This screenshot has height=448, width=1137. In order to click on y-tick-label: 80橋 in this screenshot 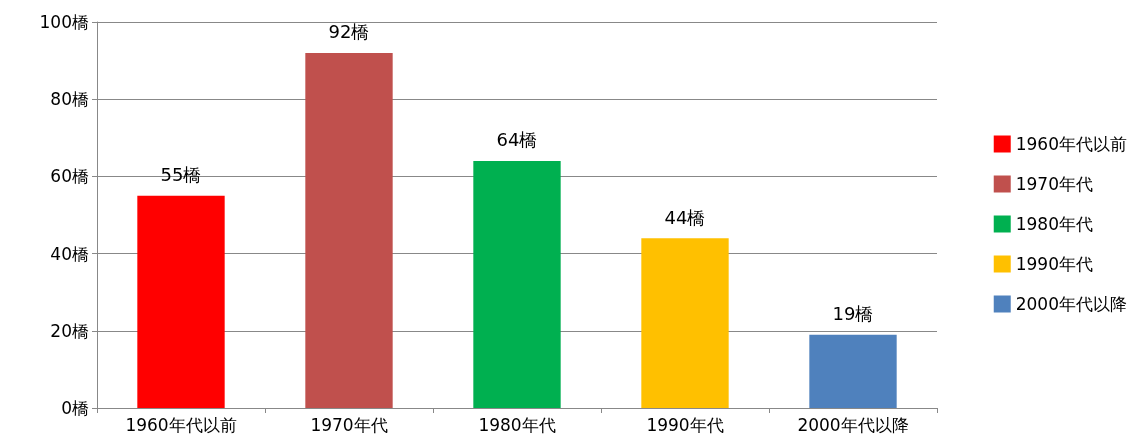, I will do `click(69, 99)`.